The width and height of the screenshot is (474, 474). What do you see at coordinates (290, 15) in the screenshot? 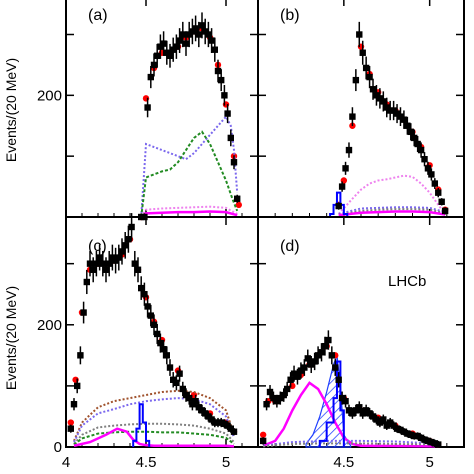
I see `panel-tag: (b)` at bounding box center [290, 15].